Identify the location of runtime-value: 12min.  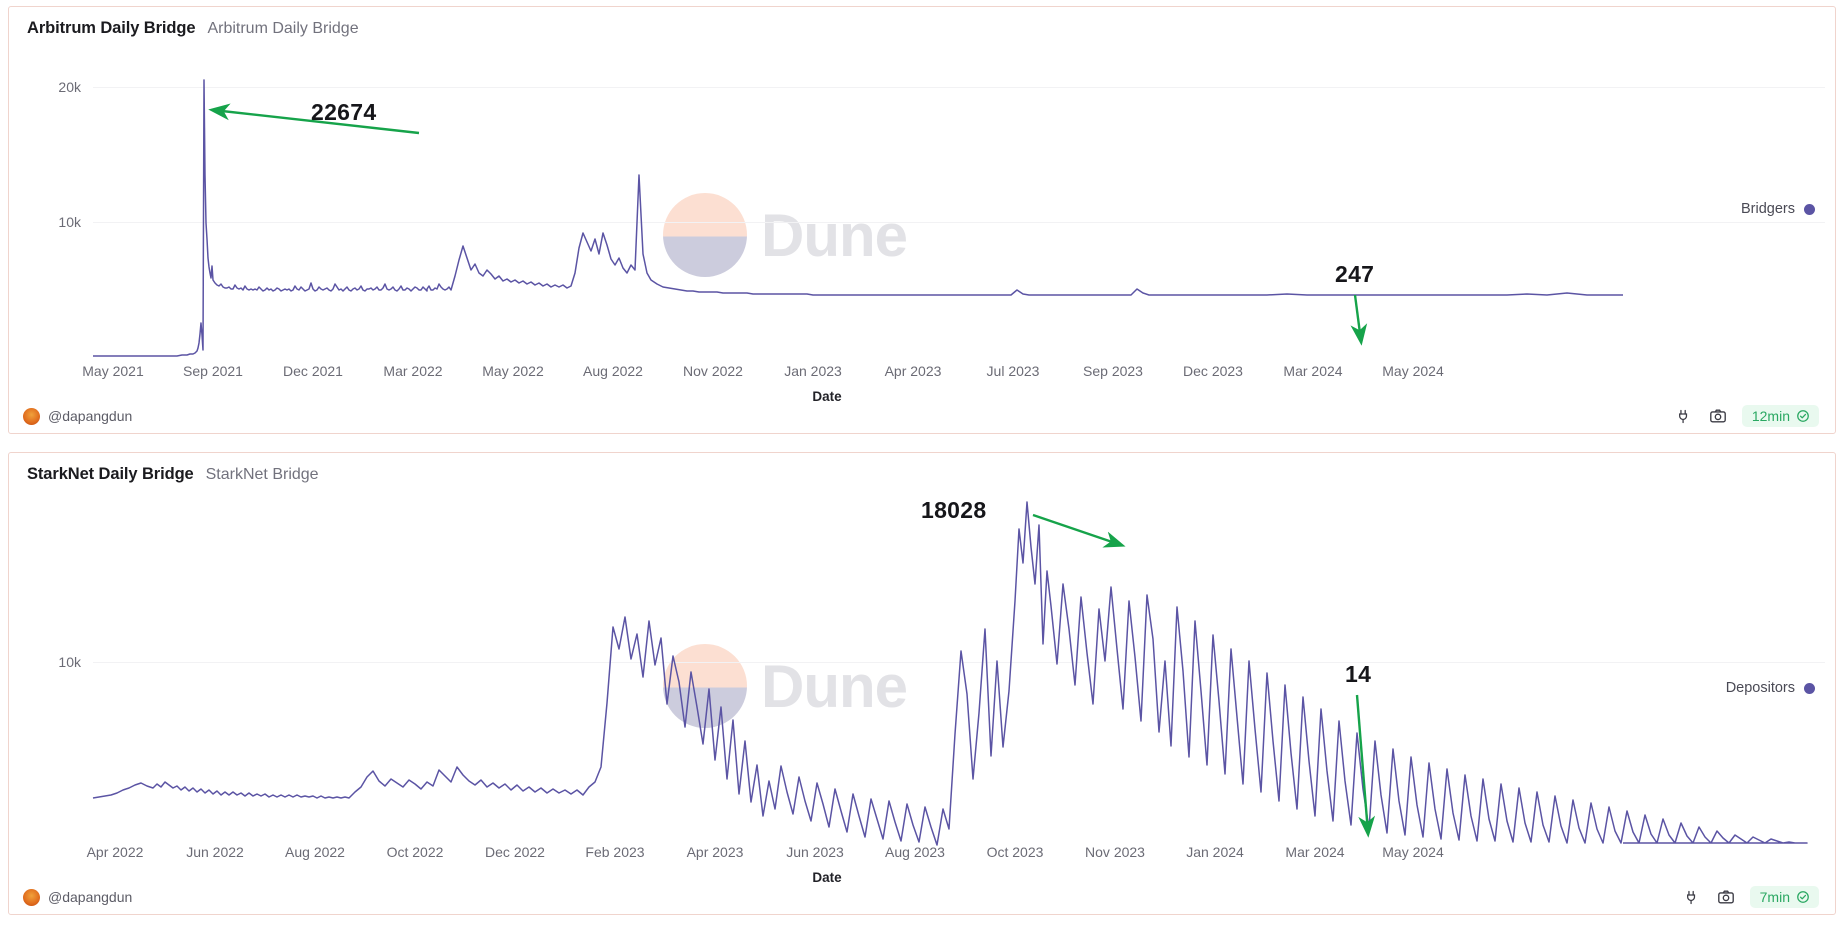
(1770, 416).